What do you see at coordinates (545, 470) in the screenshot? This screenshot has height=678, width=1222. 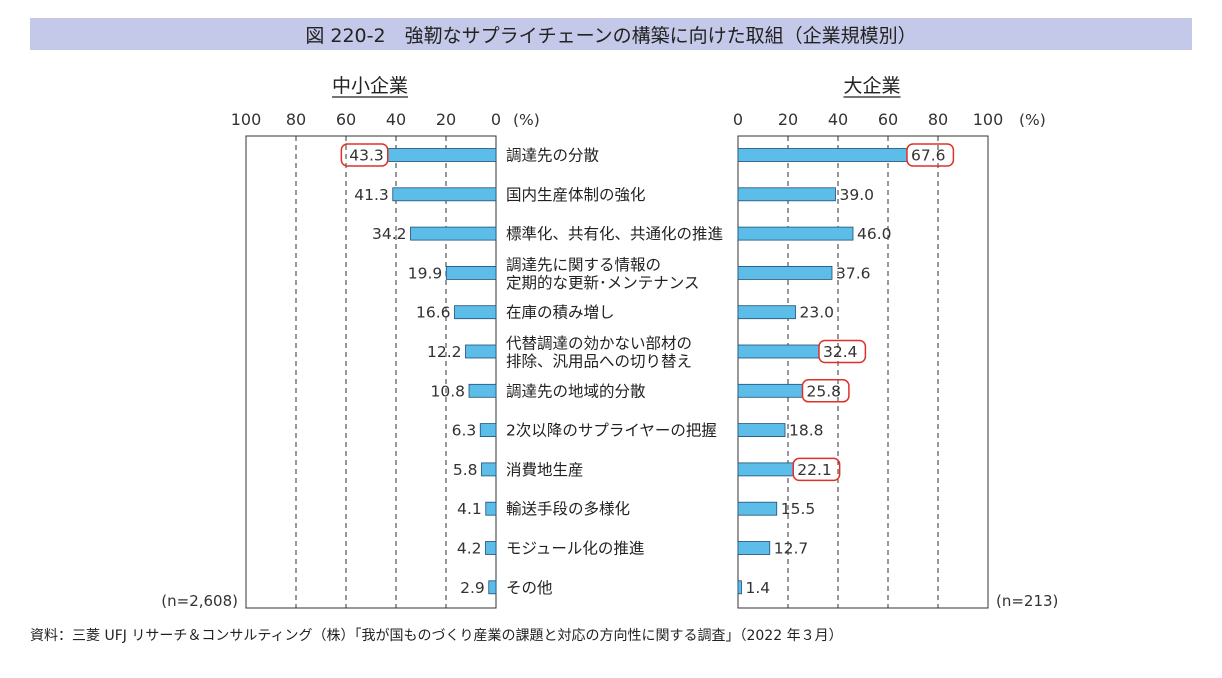 I see `category-label: 消費地生産` at bounding box center [545, 470].